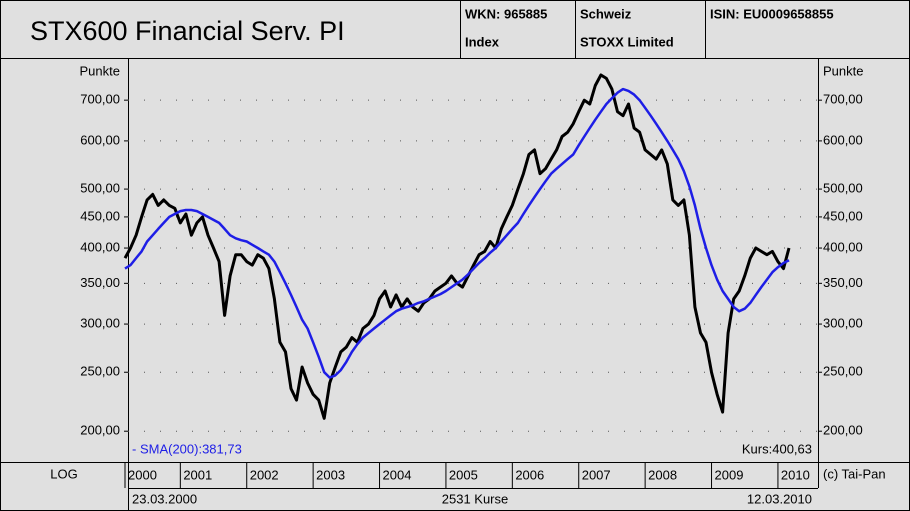 This screenshot has height=511, width=910. What do you see at coordinates (475, 498) in the screenshot?
I see `count: 2531 Kurse` at bounding box center [475, 498].